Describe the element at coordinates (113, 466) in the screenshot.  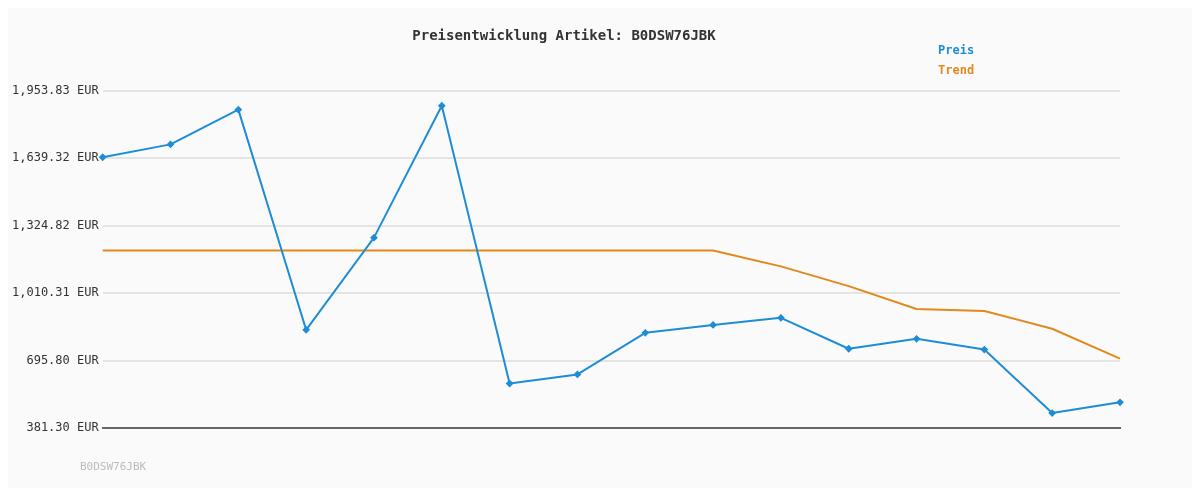
I see `text: B0DSW76JBK` at that location.